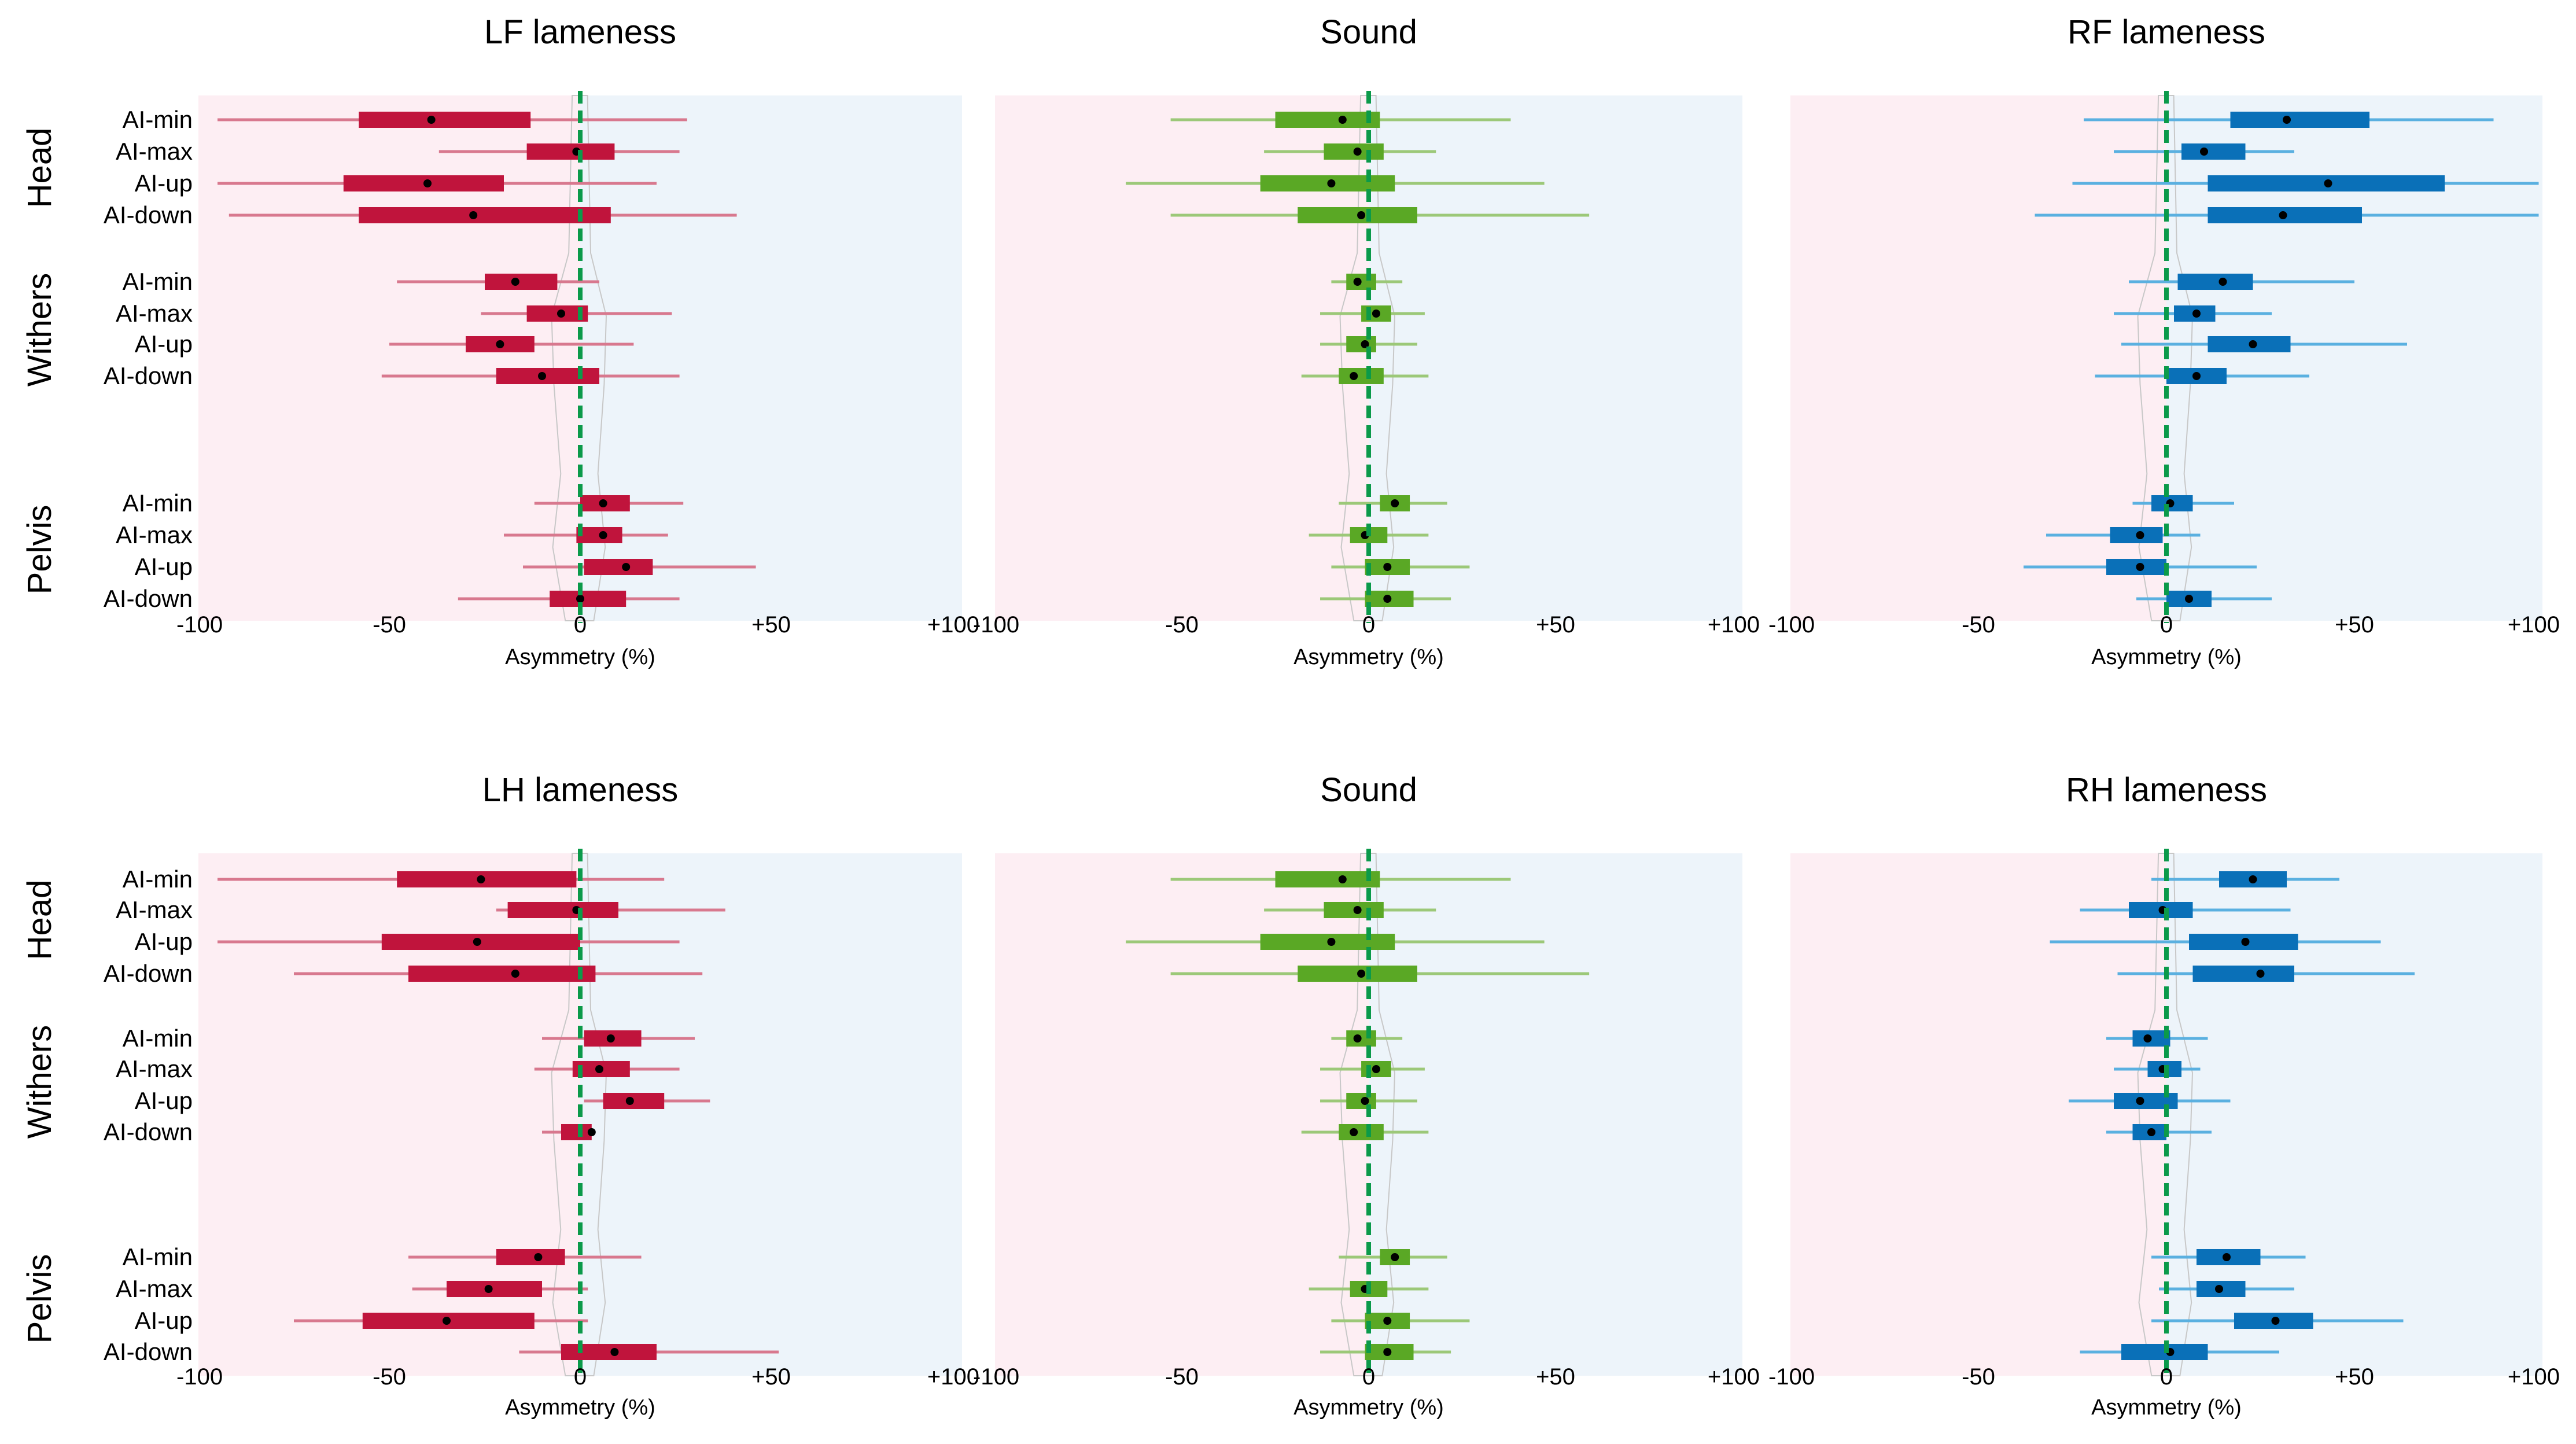  Describe the element at coordinates (1978, 1114) in the screenshot. I see `negative-region` at that location.